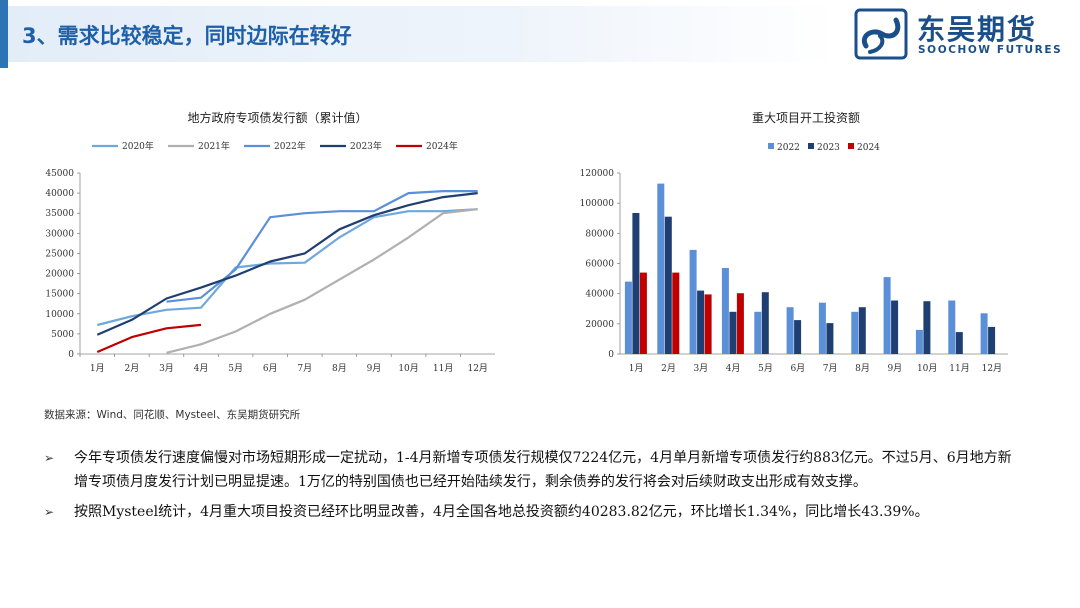  Describe the element at coordinates (881, 34) in the screenshot. I see `logo-mark-icon` at that location.